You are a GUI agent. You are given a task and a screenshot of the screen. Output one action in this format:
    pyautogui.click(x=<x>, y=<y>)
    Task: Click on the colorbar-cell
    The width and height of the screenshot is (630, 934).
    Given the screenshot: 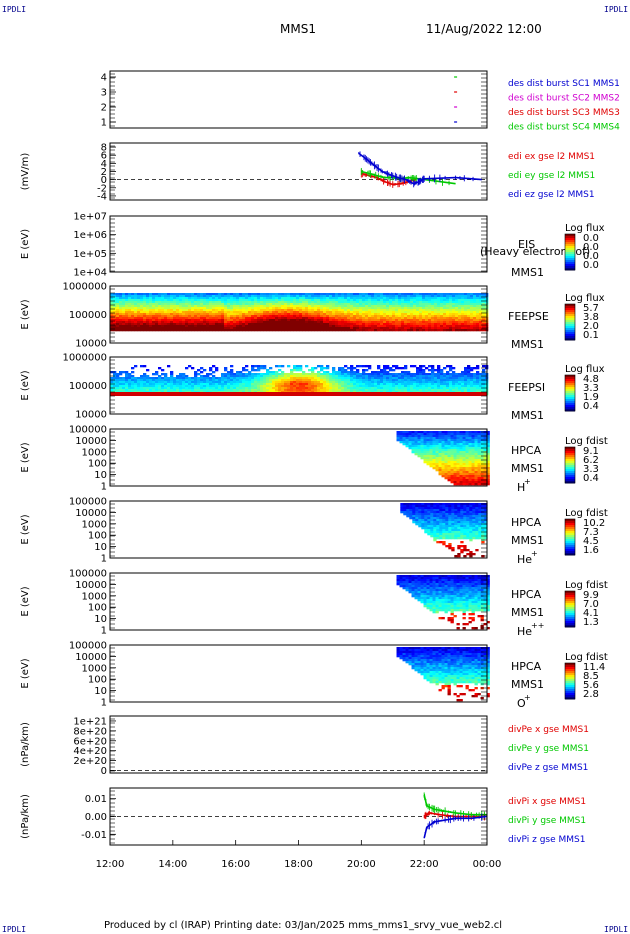 What is the action you would take?
    pyautogui.click(x=570, y=378)
    